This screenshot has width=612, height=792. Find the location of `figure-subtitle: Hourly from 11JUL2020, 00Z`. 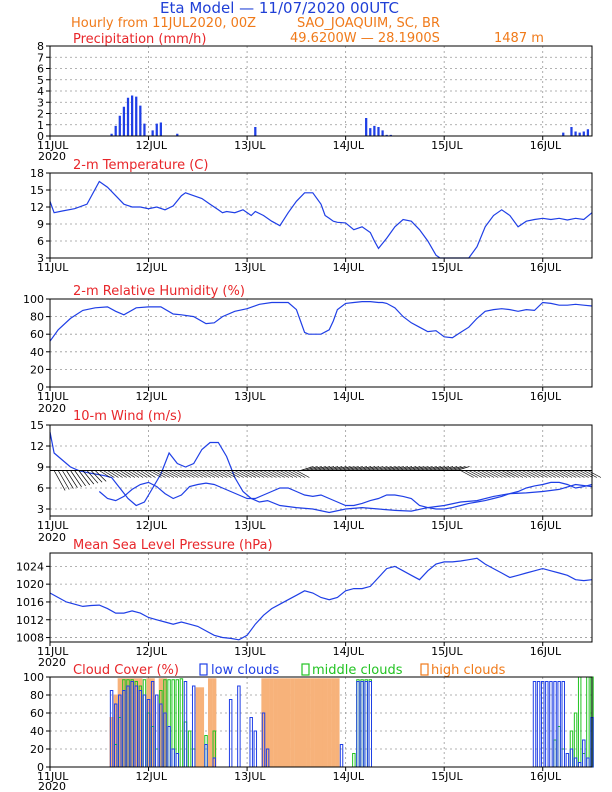

figure-subtitle: Hourly from 11JUL2020, 00Z is located at coordinates (163, 23).